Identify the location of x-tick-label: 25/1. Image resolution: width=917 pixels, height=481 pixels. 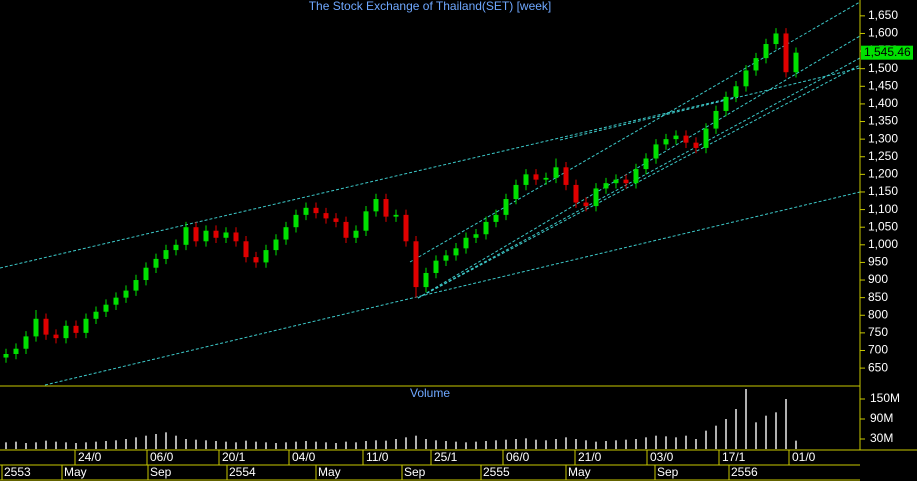
(446, 457).